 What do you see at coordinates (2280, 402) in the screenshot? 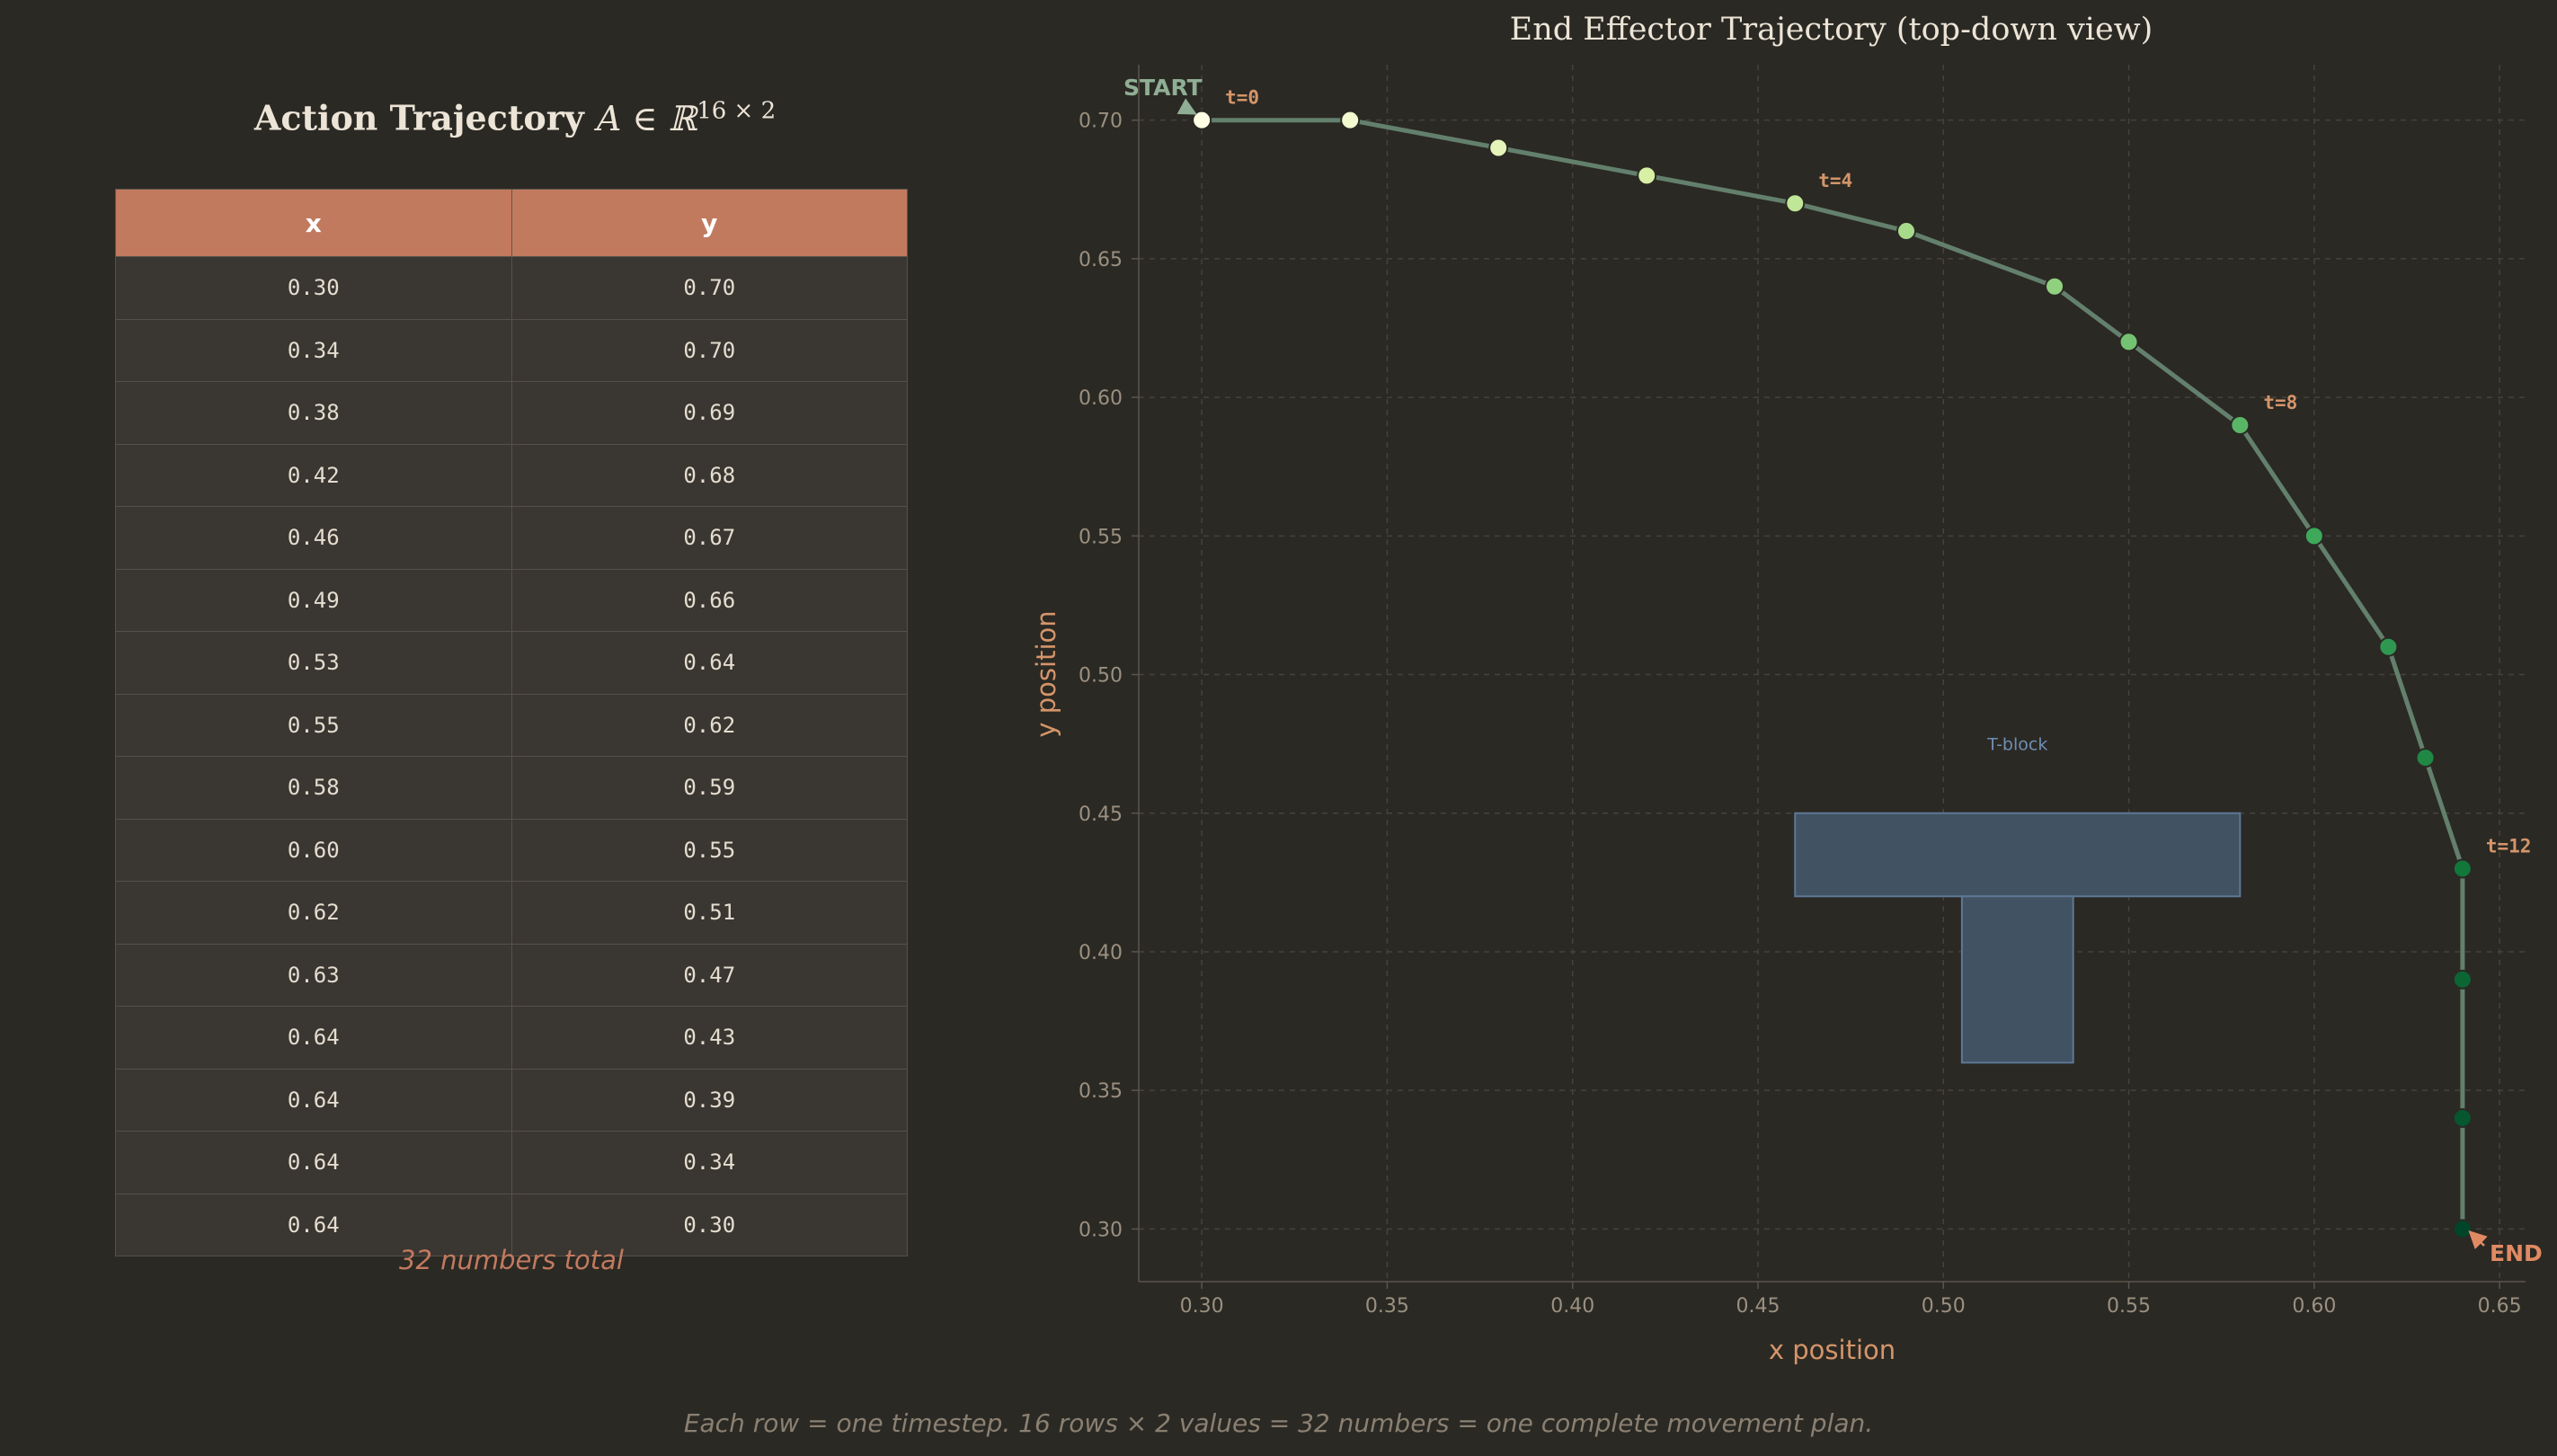
I see `timestep-label: t=8` at bounding box center [2280, 402].